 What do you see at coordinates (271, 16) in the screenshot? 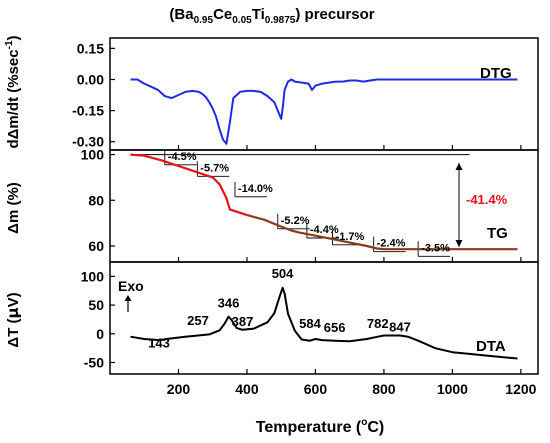
I see `figure-title: (Ba0.95Ce0.05Ti0.9875) precursor` at bounding box center [271, 16].